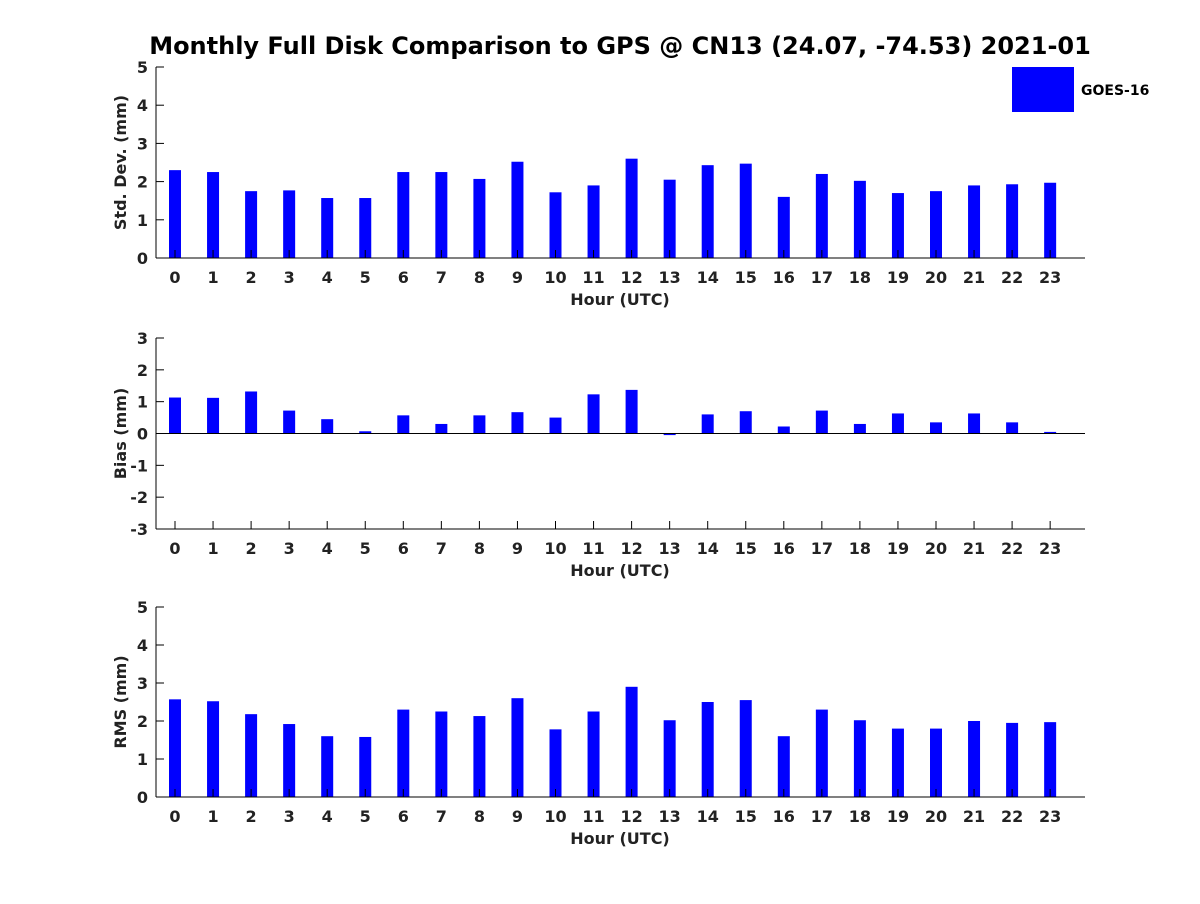 The height and width of the screenshot is (904, 1200). Describe the element at coordinates (251, 816) in the screenshot. I see `x-tick-label: 2` at that location.